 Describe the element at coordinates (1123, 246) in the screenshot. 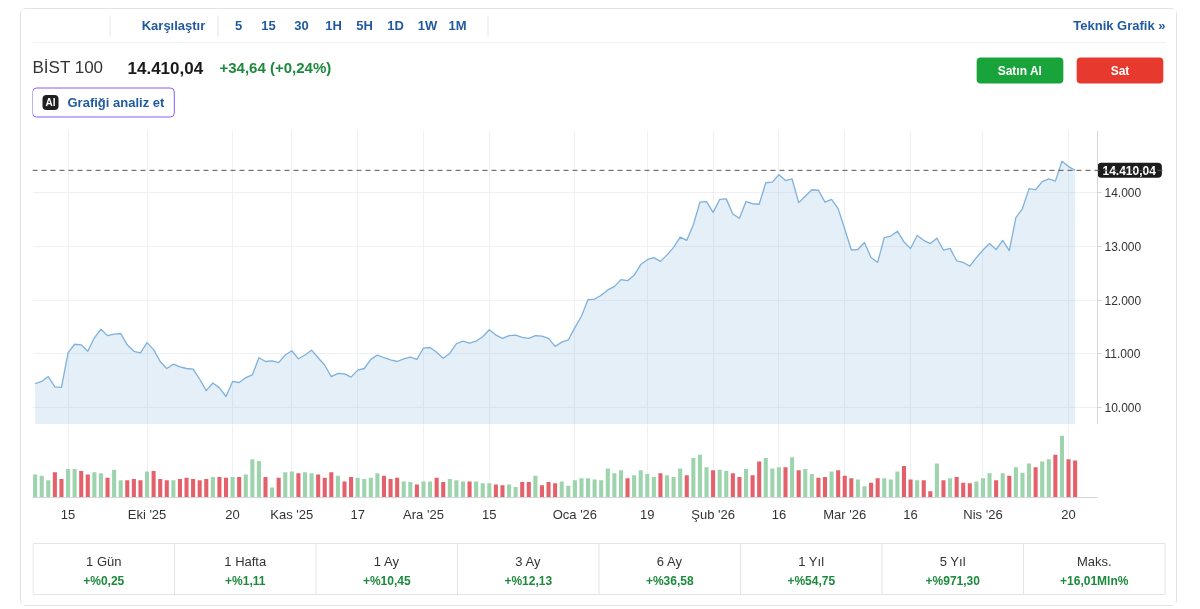

I see `y-tick-label: 13.000` at that location.